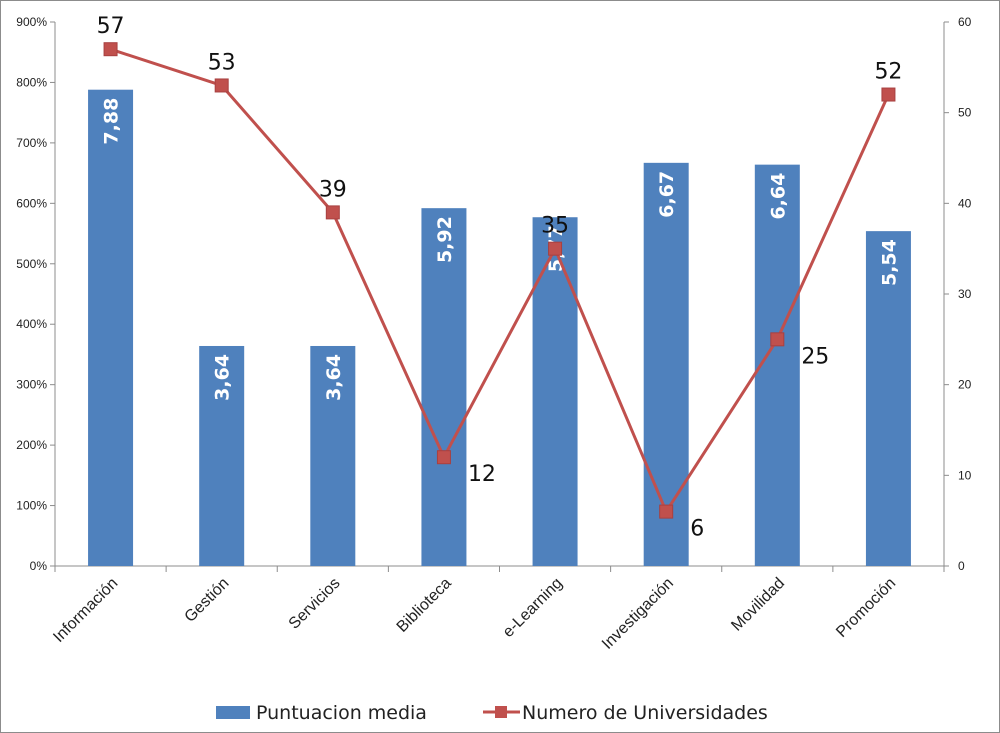  What do you see at coordinates (961, 566) in the screenshot?
I see `right-axis-tick-label: 0` at bounding box center [961, 566].